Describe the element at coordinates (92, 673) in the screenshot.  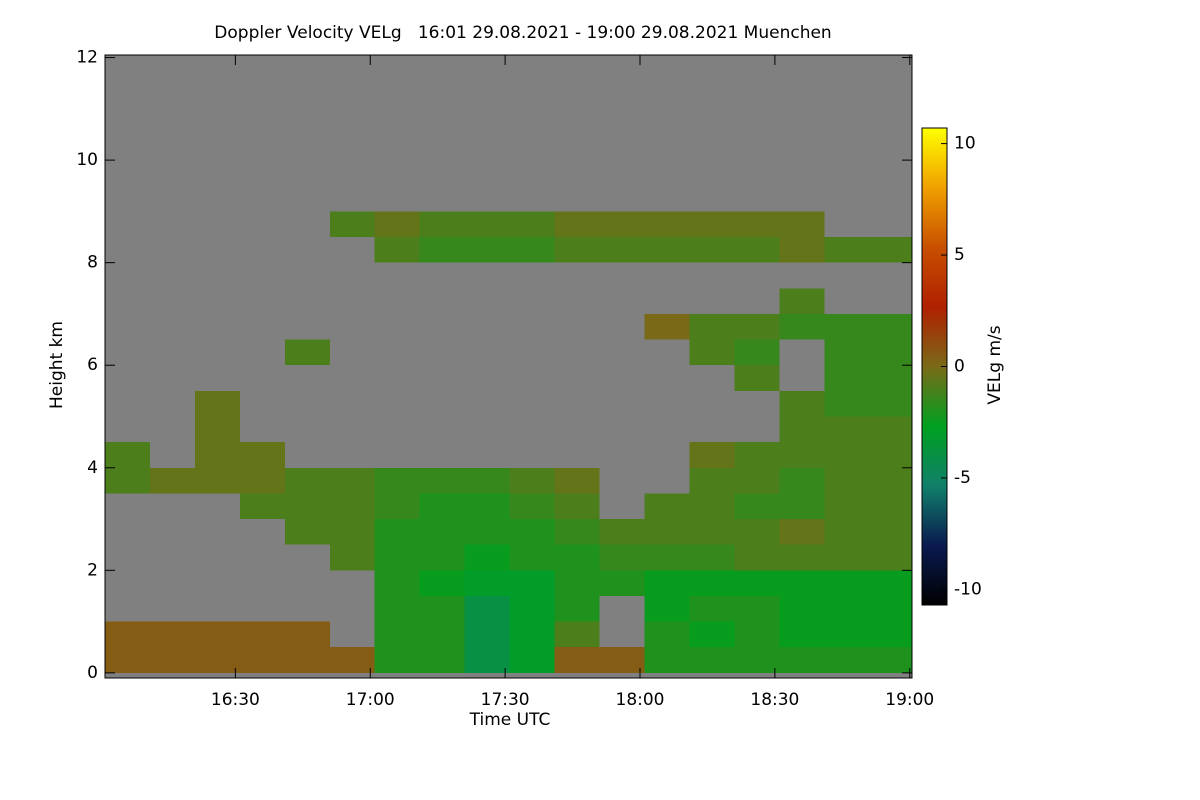
I see `y-tick-label: 0` at that location.